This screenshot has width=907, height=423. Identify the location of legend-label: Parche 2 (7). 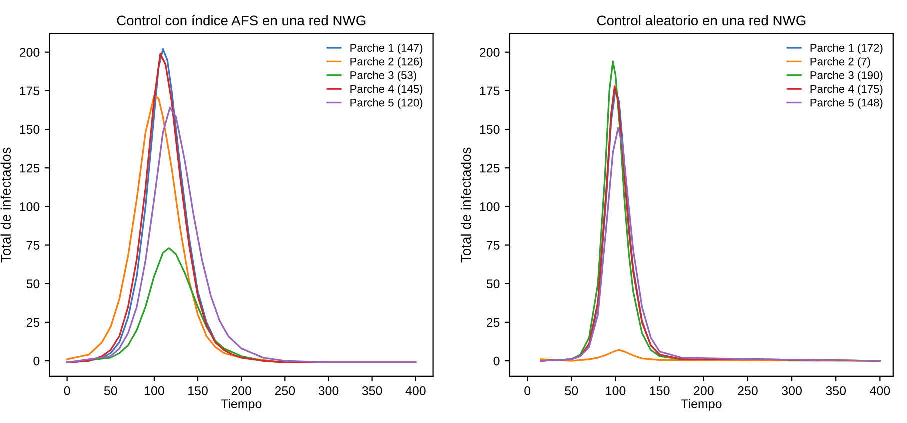
(840, 63).